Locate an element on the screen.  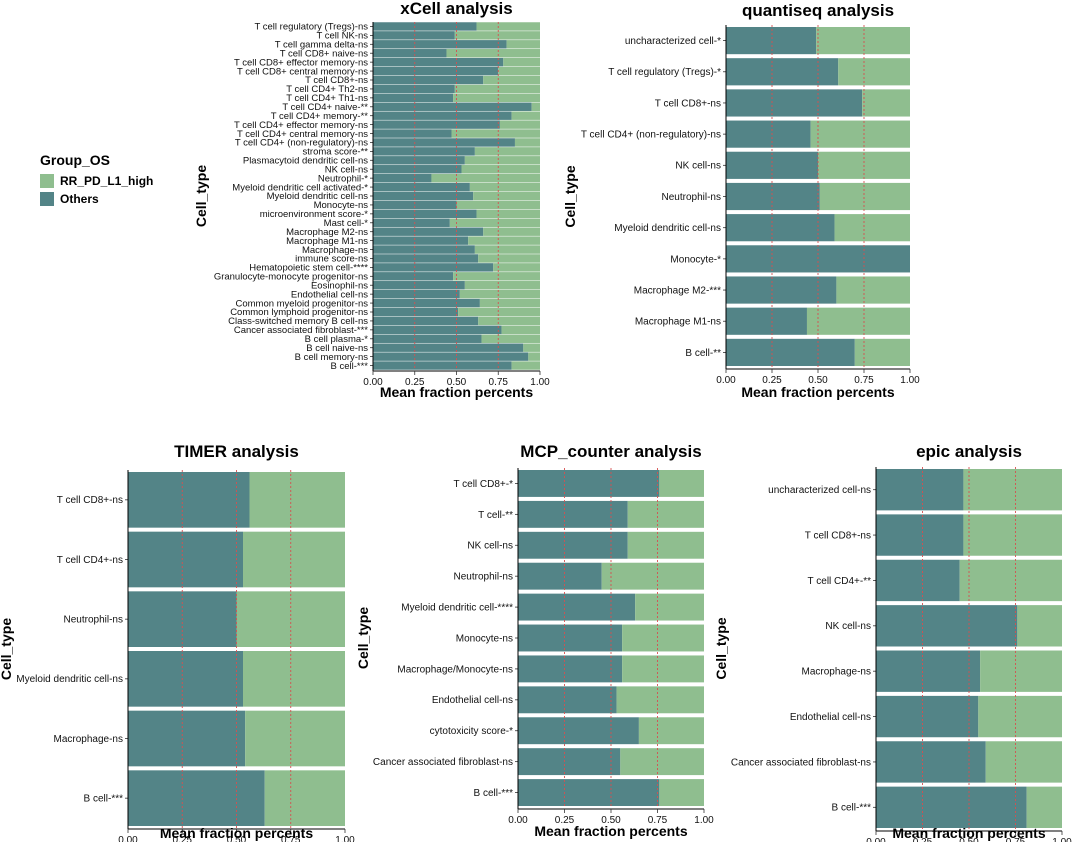
legend-label-others: Others is located at coordinates (79, 199).